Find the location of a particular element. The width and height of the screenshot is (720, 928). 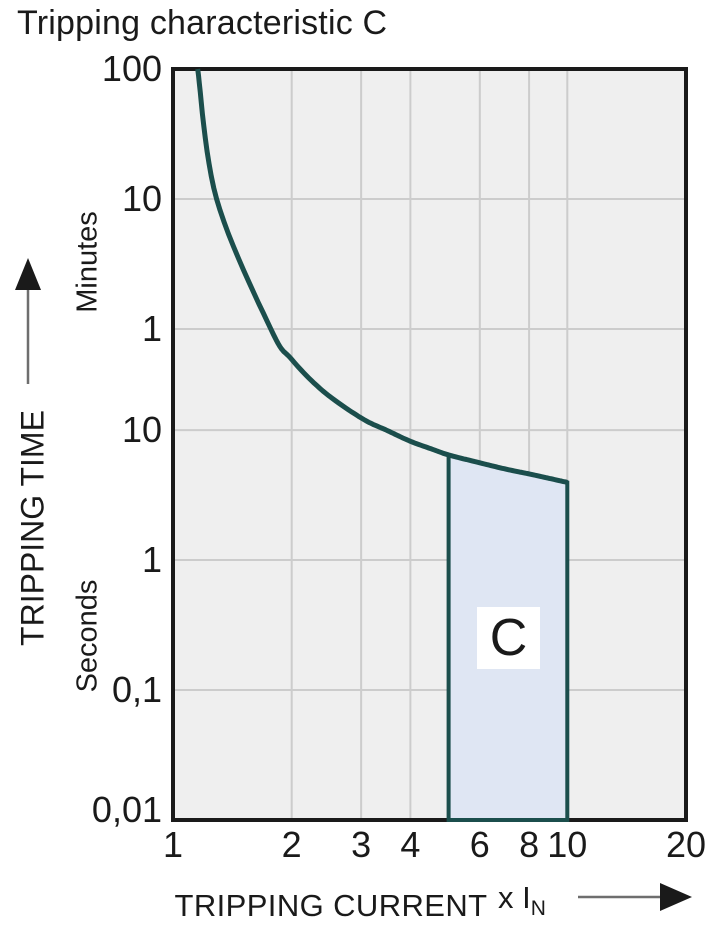

x-tick-label: 6 is located at coordinates (479, 844).